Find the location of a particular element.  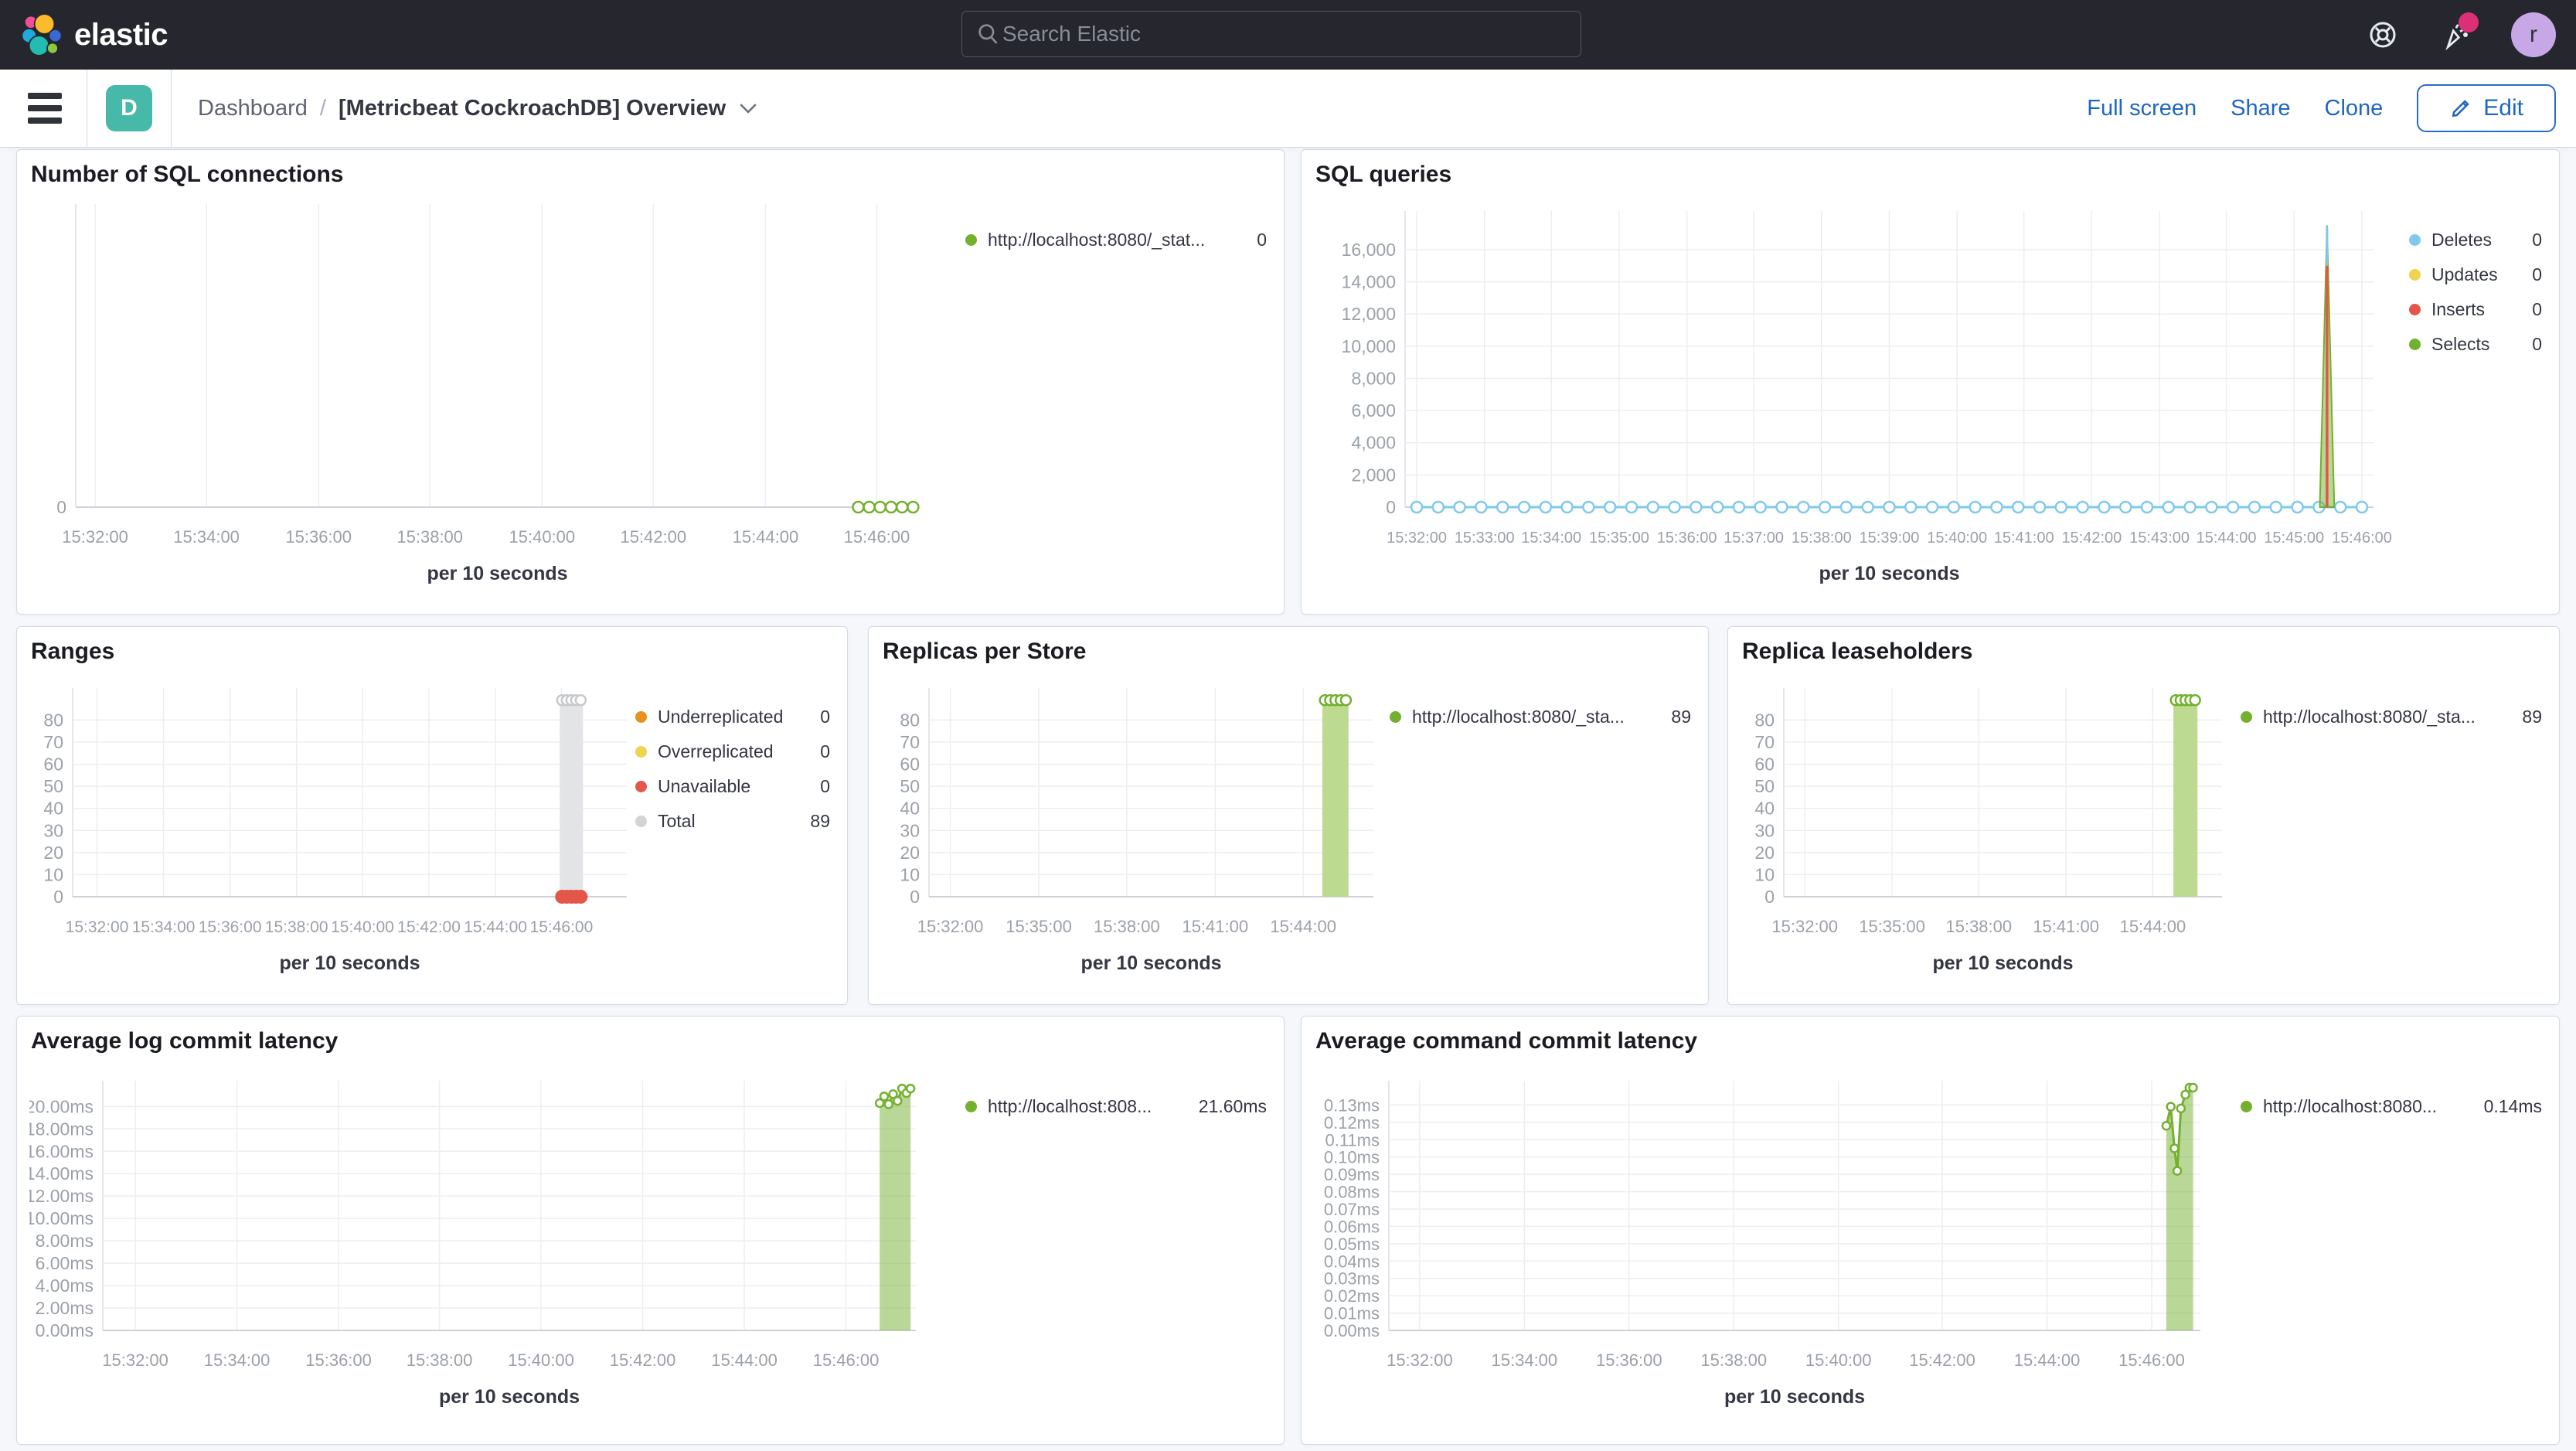

svg-text: 15:43:00 is located at coordinates (2159, 538).